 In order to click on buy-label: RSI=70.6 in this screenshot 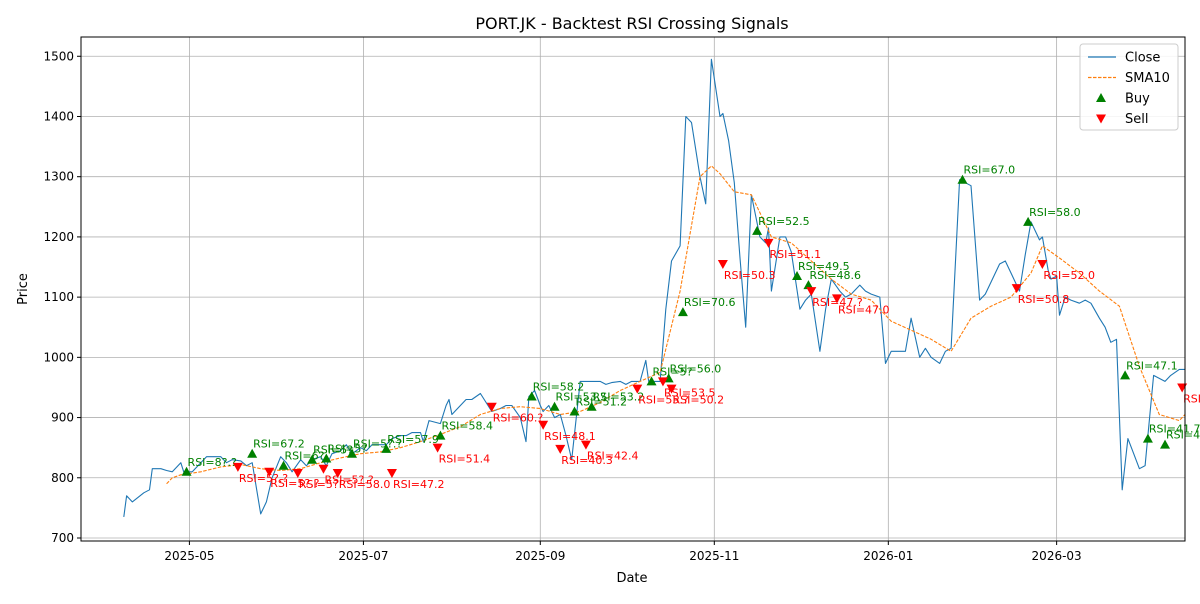, I will do `click(710, 302)`.